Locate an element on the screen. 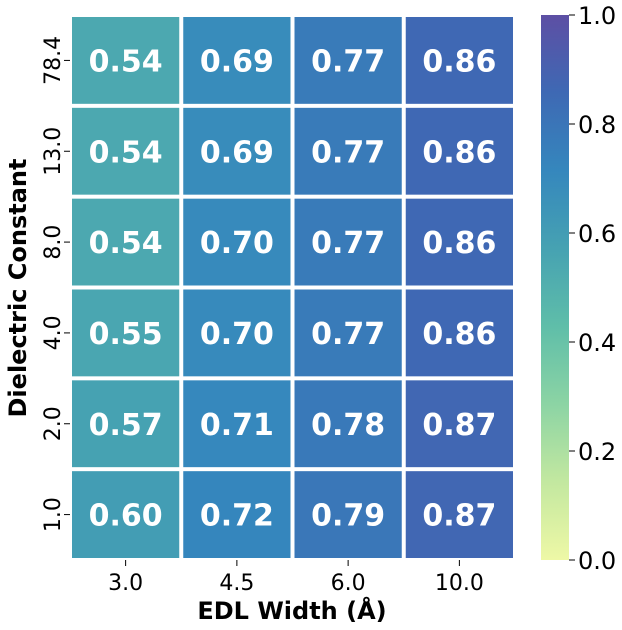 Image resolution: width=622 pixels, height=630 pixels. y-tick-labels: 78.4 13.0 8.0 4.0 2.0 1.0 is located at coordinates (55, 284).